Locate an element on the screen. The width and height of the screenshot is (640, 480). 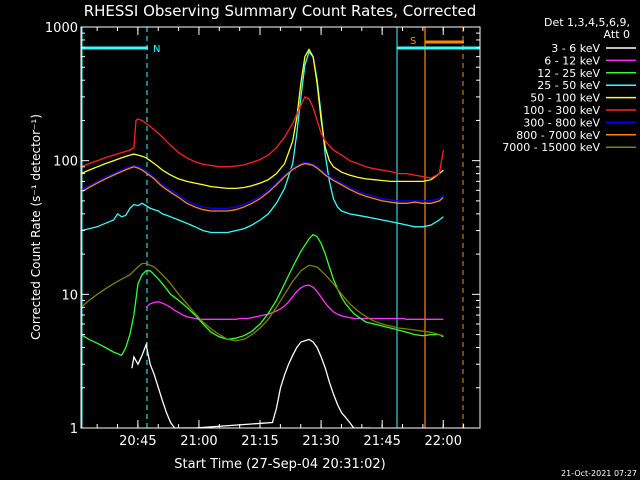
y-tick-label: 100 is located at coordinates (65, 162).